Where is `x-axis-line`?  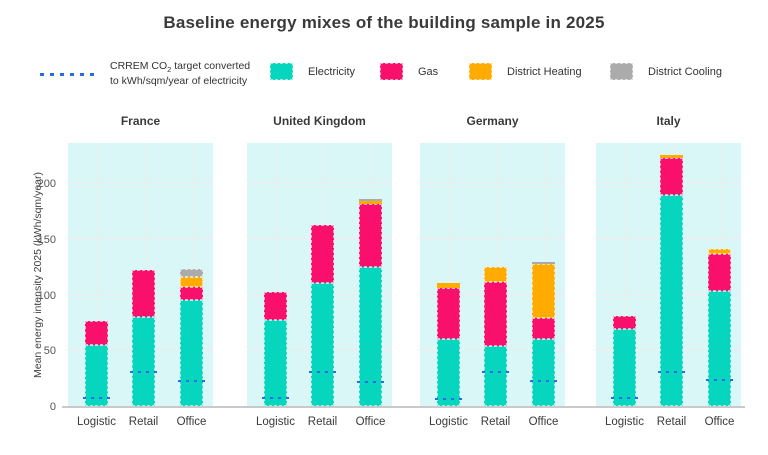 x-axis-line is located at coordinates (403, 406).